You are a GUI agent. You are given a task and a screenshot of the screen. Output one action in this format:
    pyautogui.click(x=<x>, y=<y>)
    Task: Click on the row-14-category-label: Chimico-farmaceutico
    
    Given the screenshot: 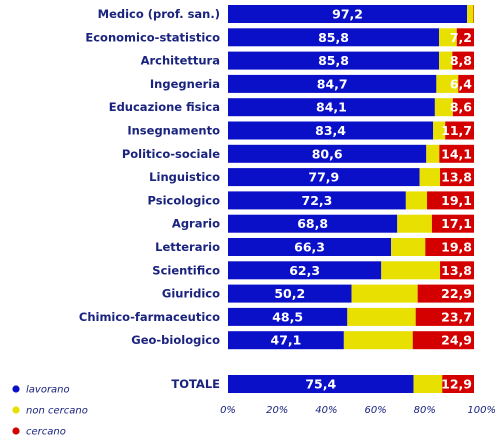 What is the action you would take?
    pyautogui.click(x=149, y=317)
    